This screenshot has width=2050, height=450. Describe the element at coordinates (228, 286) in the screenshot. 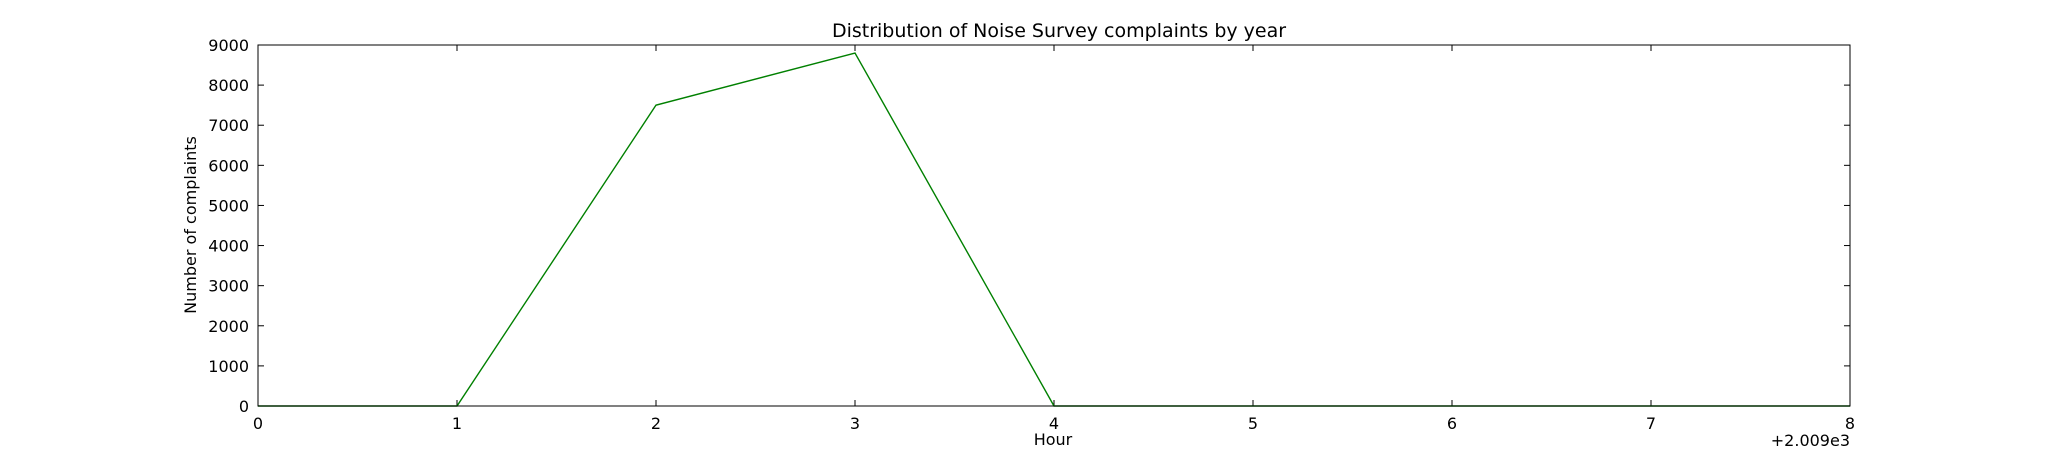

I see `y-tick-label: 3000` at that location.